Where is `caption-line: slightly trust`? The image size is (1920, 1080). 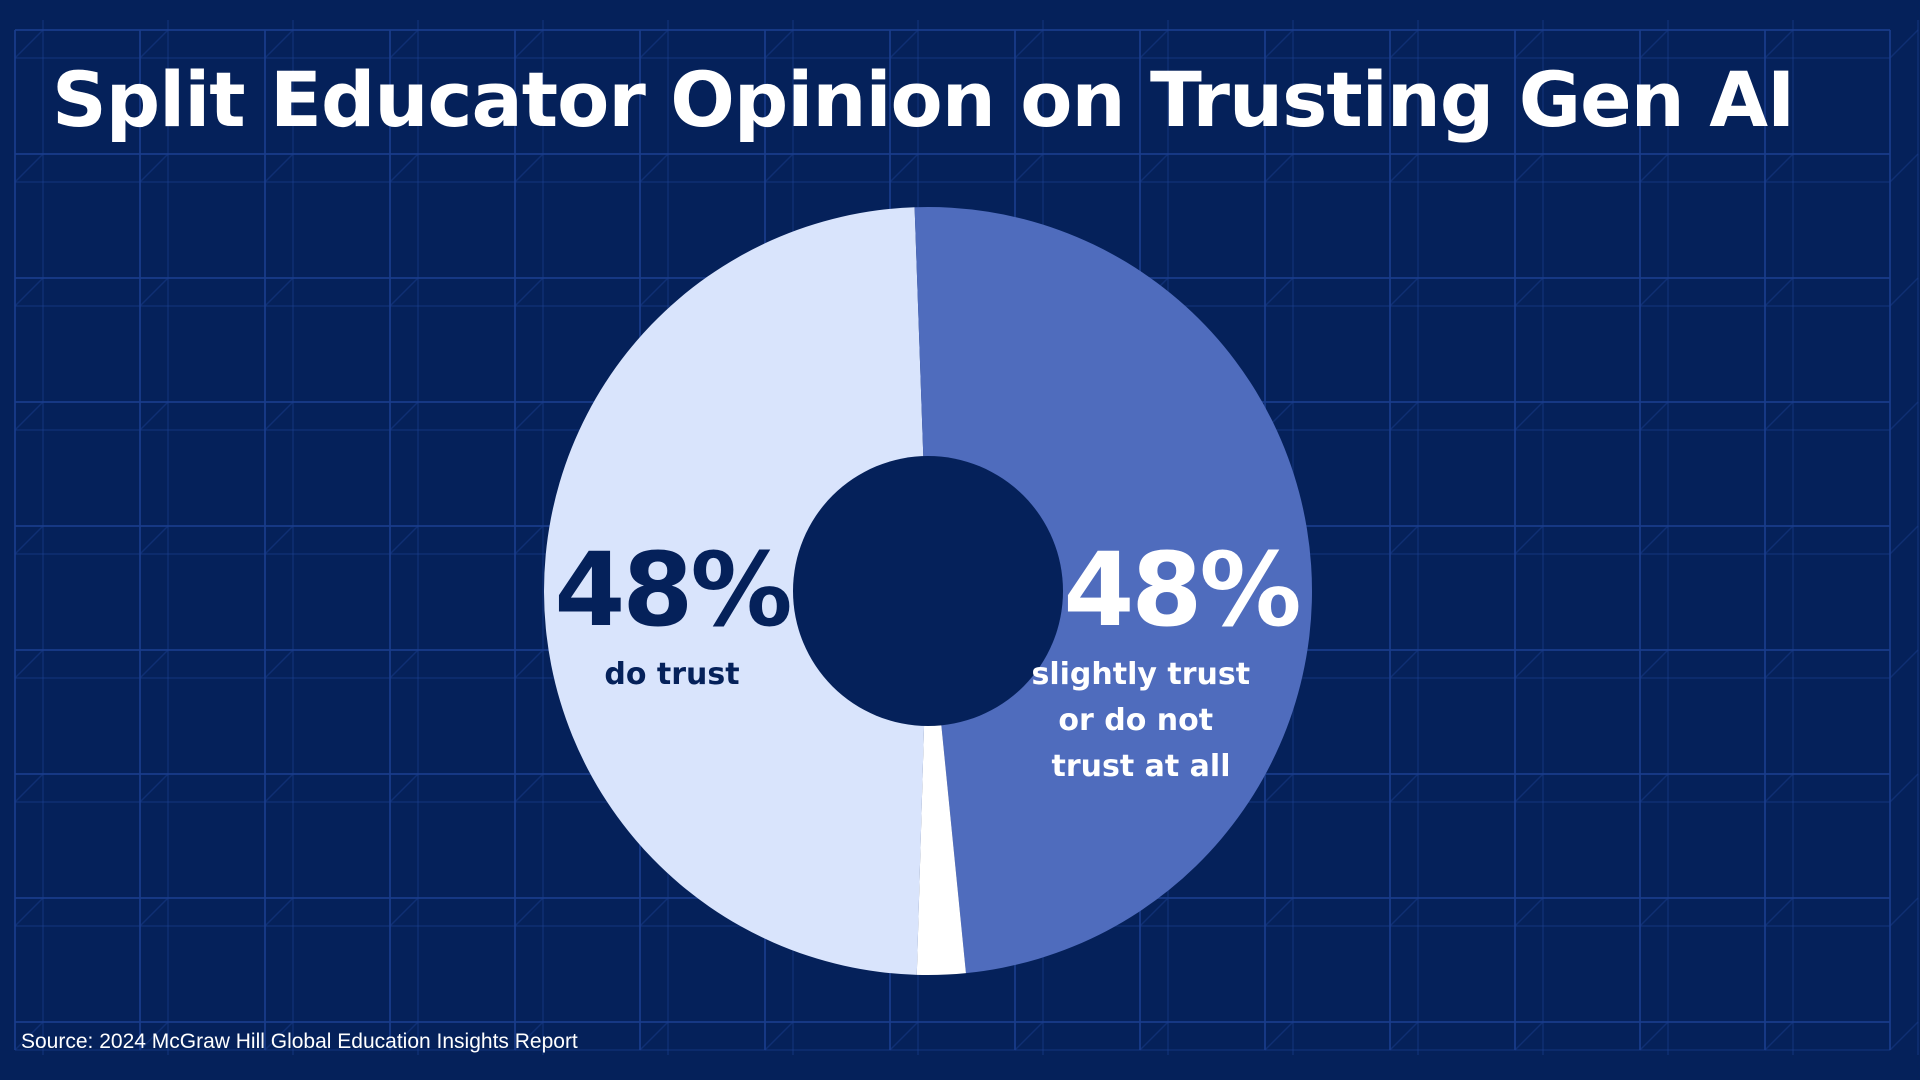 caption-line: slightly trust is located at coordinates (1140, 674).